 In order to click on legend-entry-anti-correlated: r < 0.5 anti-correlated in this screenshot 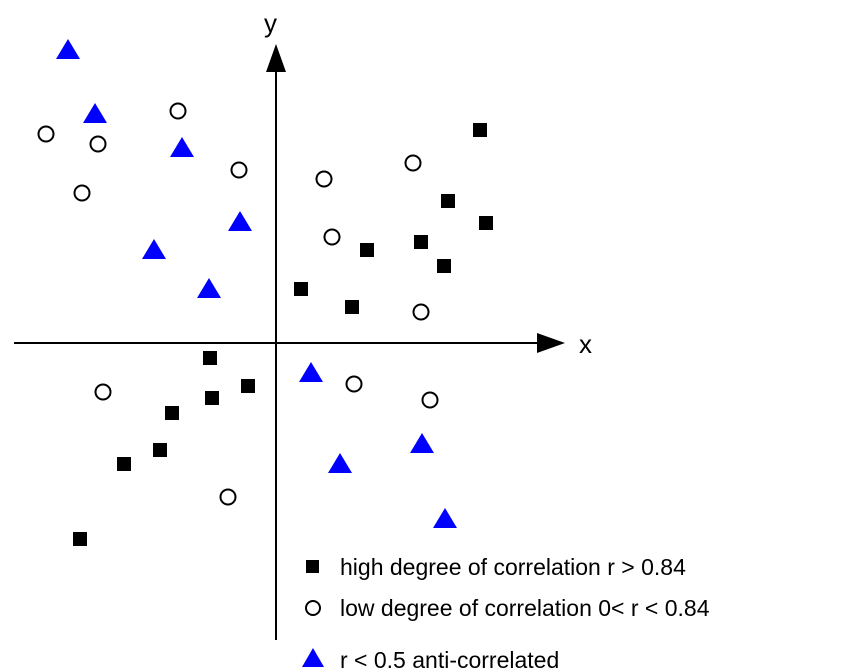, I will do `click(430, 659)`.